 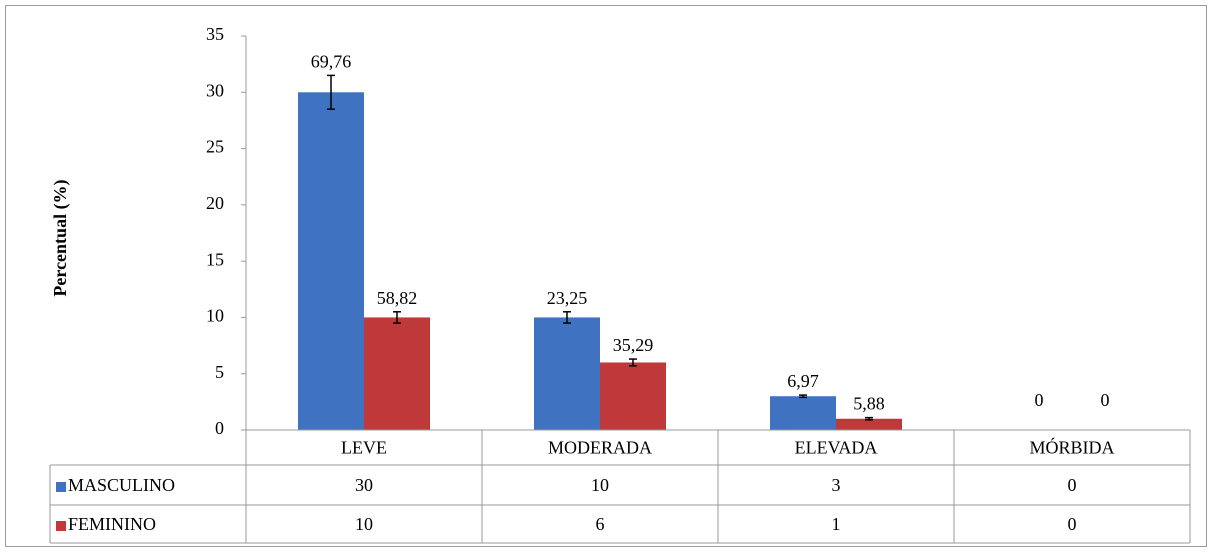 I want to click on x-tick-label: LEVE, so click(x=364, y=448).